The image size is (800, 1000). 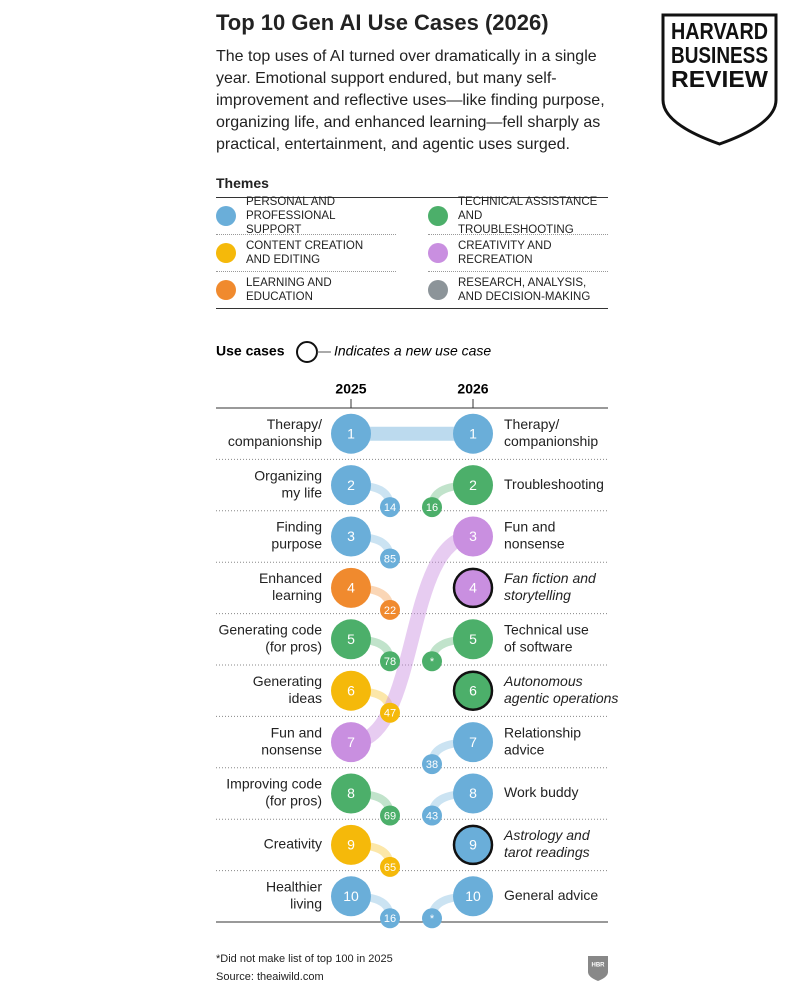 What do you see at coordinates (432, 662) in the screenshot?
I see `other-rank-label: *` at bounding box center [432, 662].